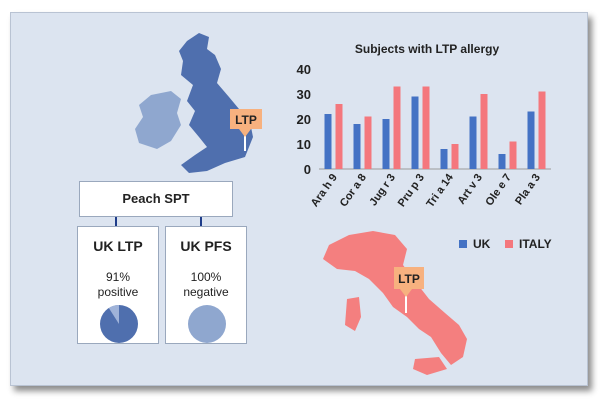  Describe the element at coordinates (353, 314) in the screenshot. I see `sardinia-map` at that location.